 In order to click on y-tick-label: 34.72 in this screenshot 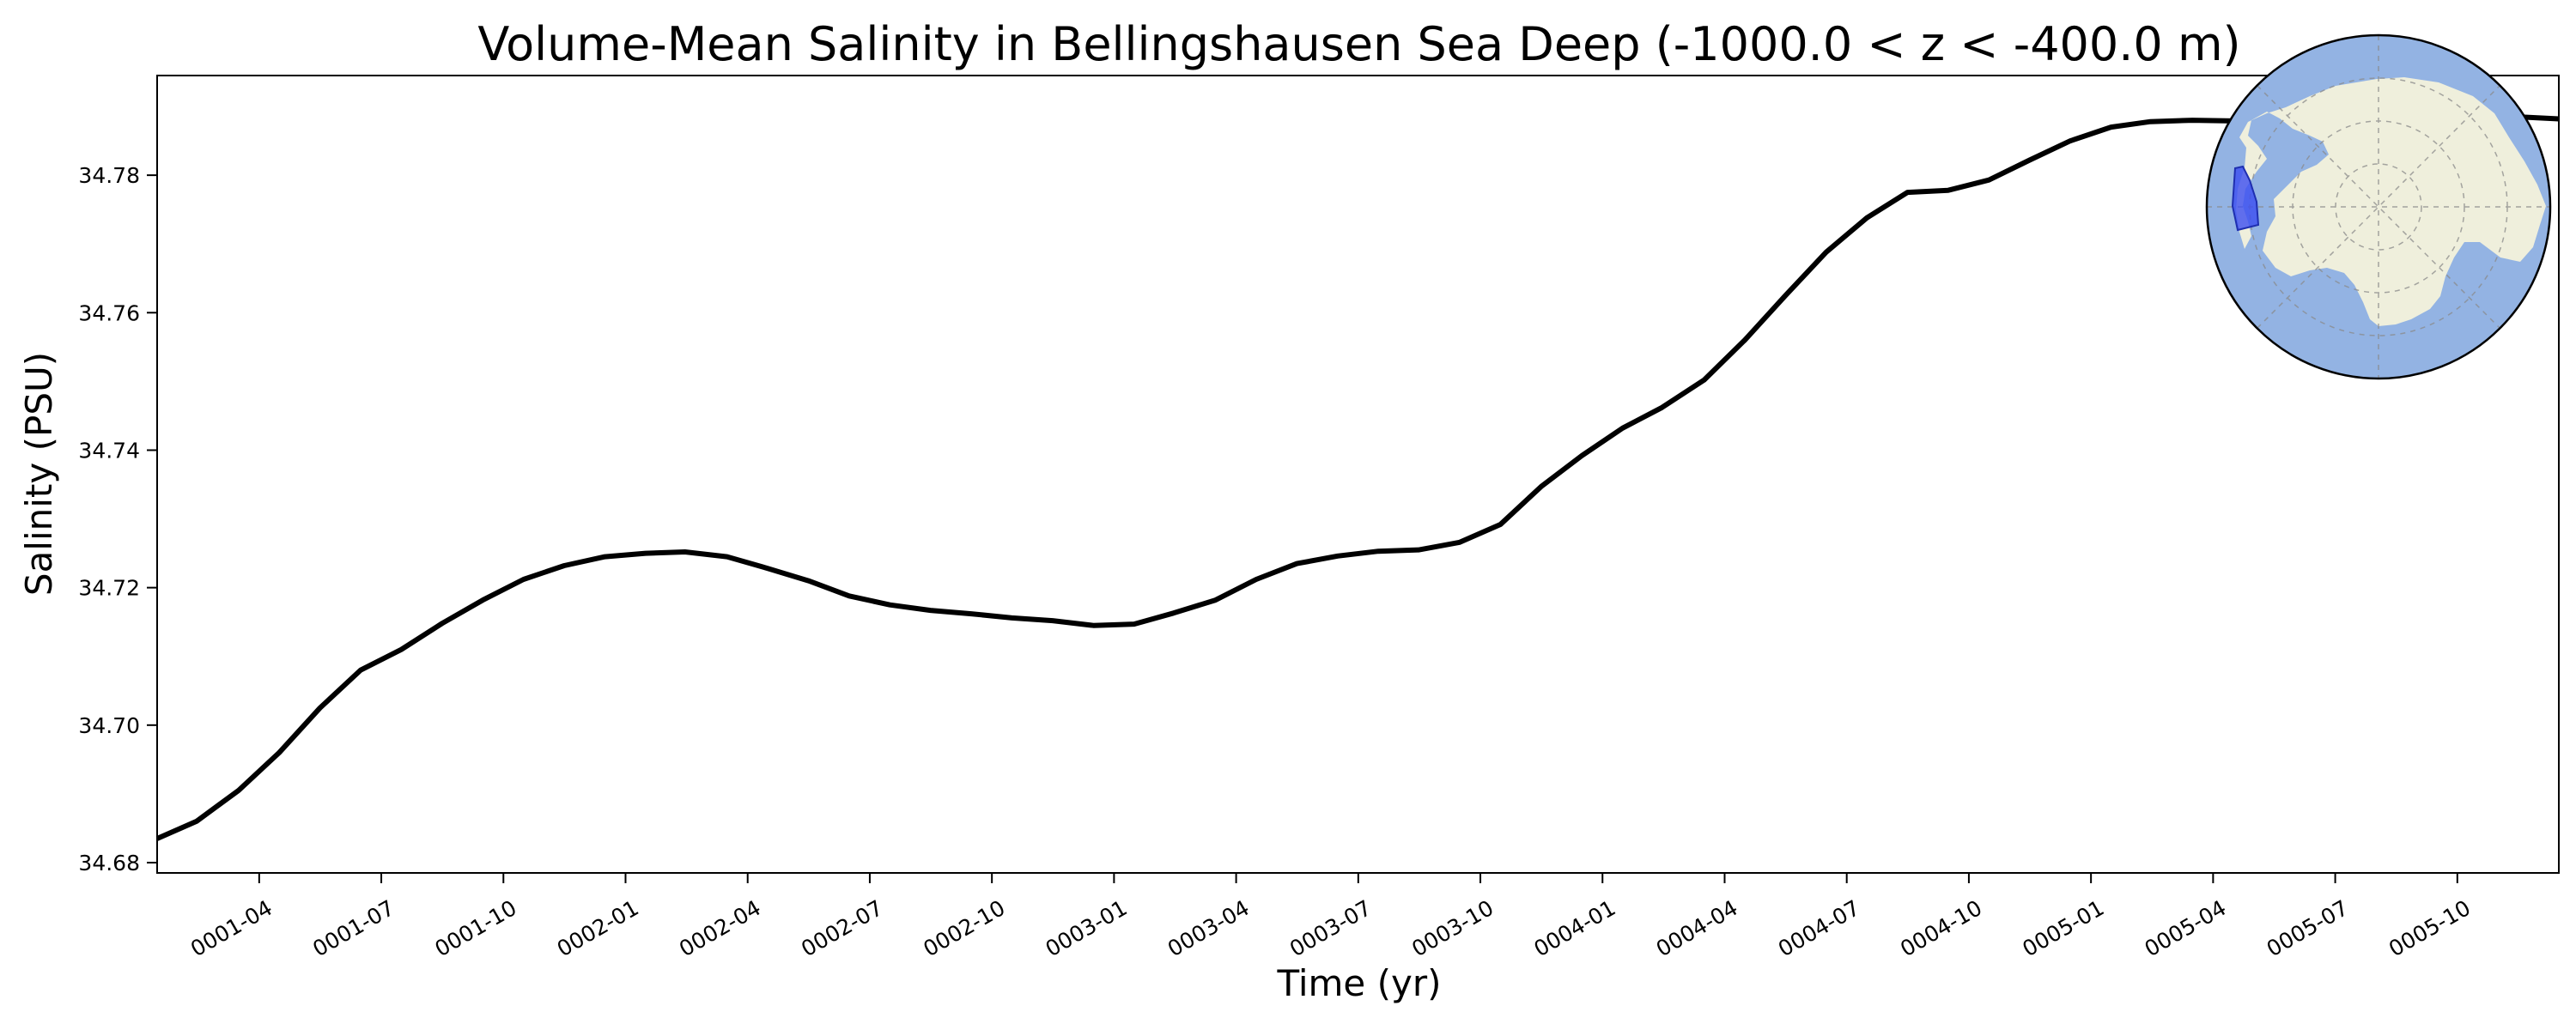, I will do `click(109, 588)`.